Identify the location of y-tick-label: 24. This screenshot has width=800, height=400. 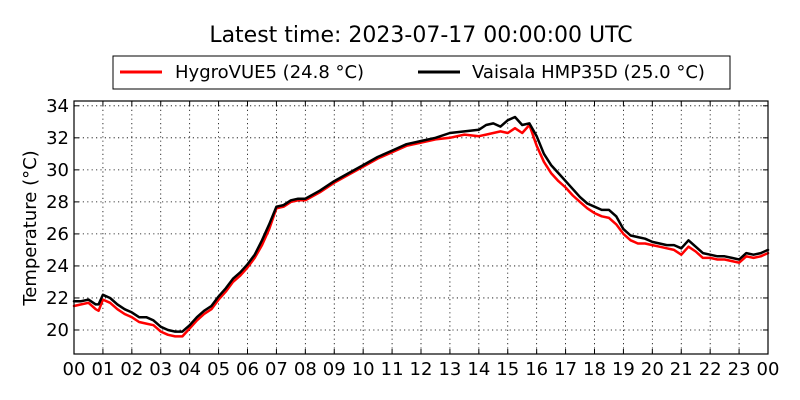
(57, 266).